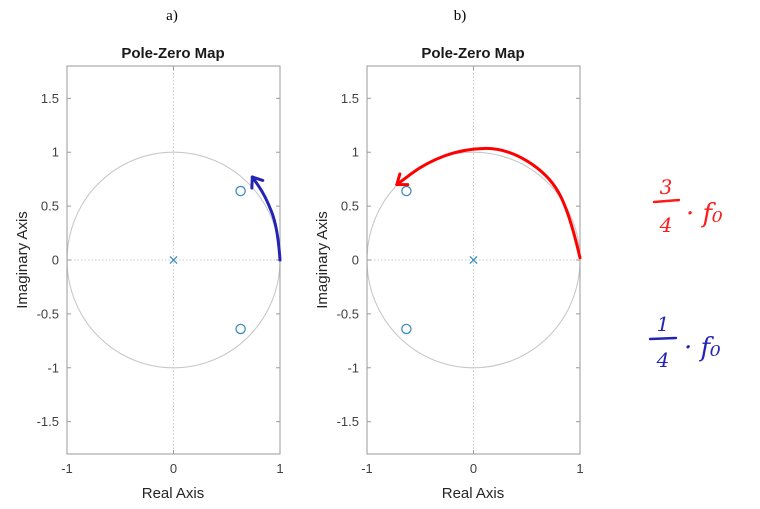 The height and width of the screenshot is (509, 760). I want to click on panel-label-b: b), so click(460, 16).